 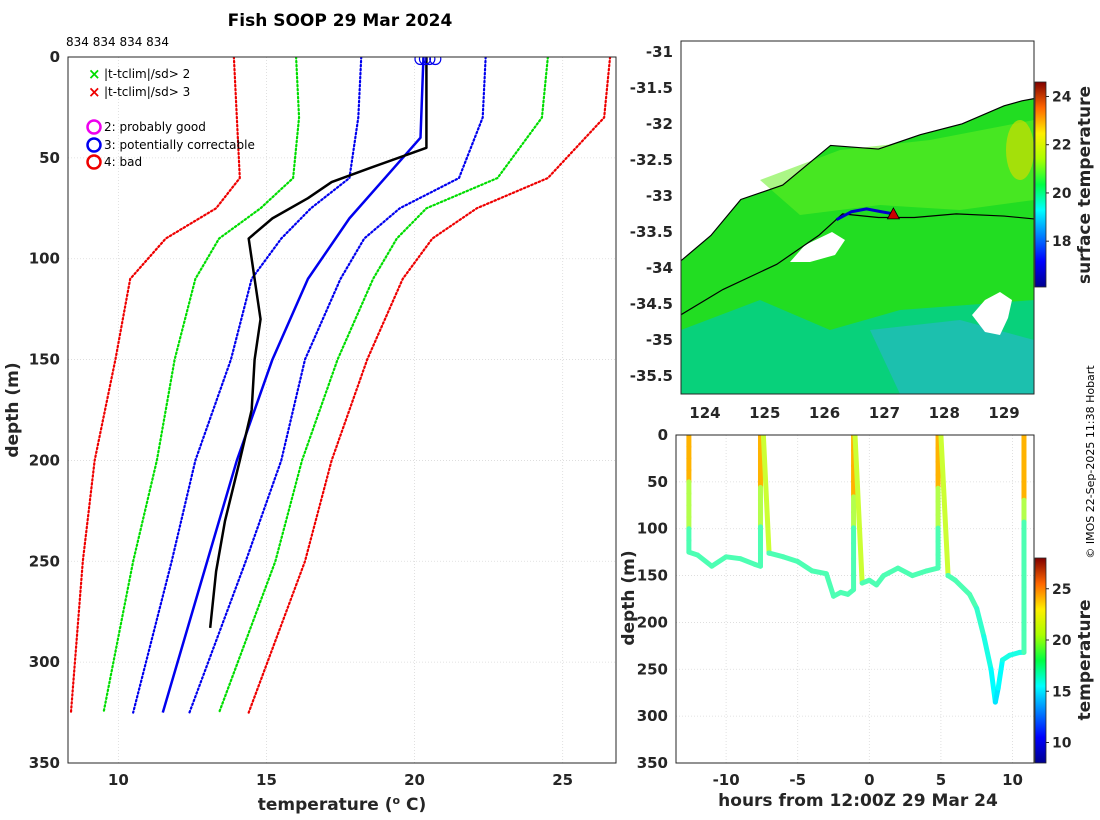 What do you see at coordinates (1059, 169) in the screenshot?
I see `sst-colorbar-ticks: 18 20 22 24` at bounding box center [1059, 169].